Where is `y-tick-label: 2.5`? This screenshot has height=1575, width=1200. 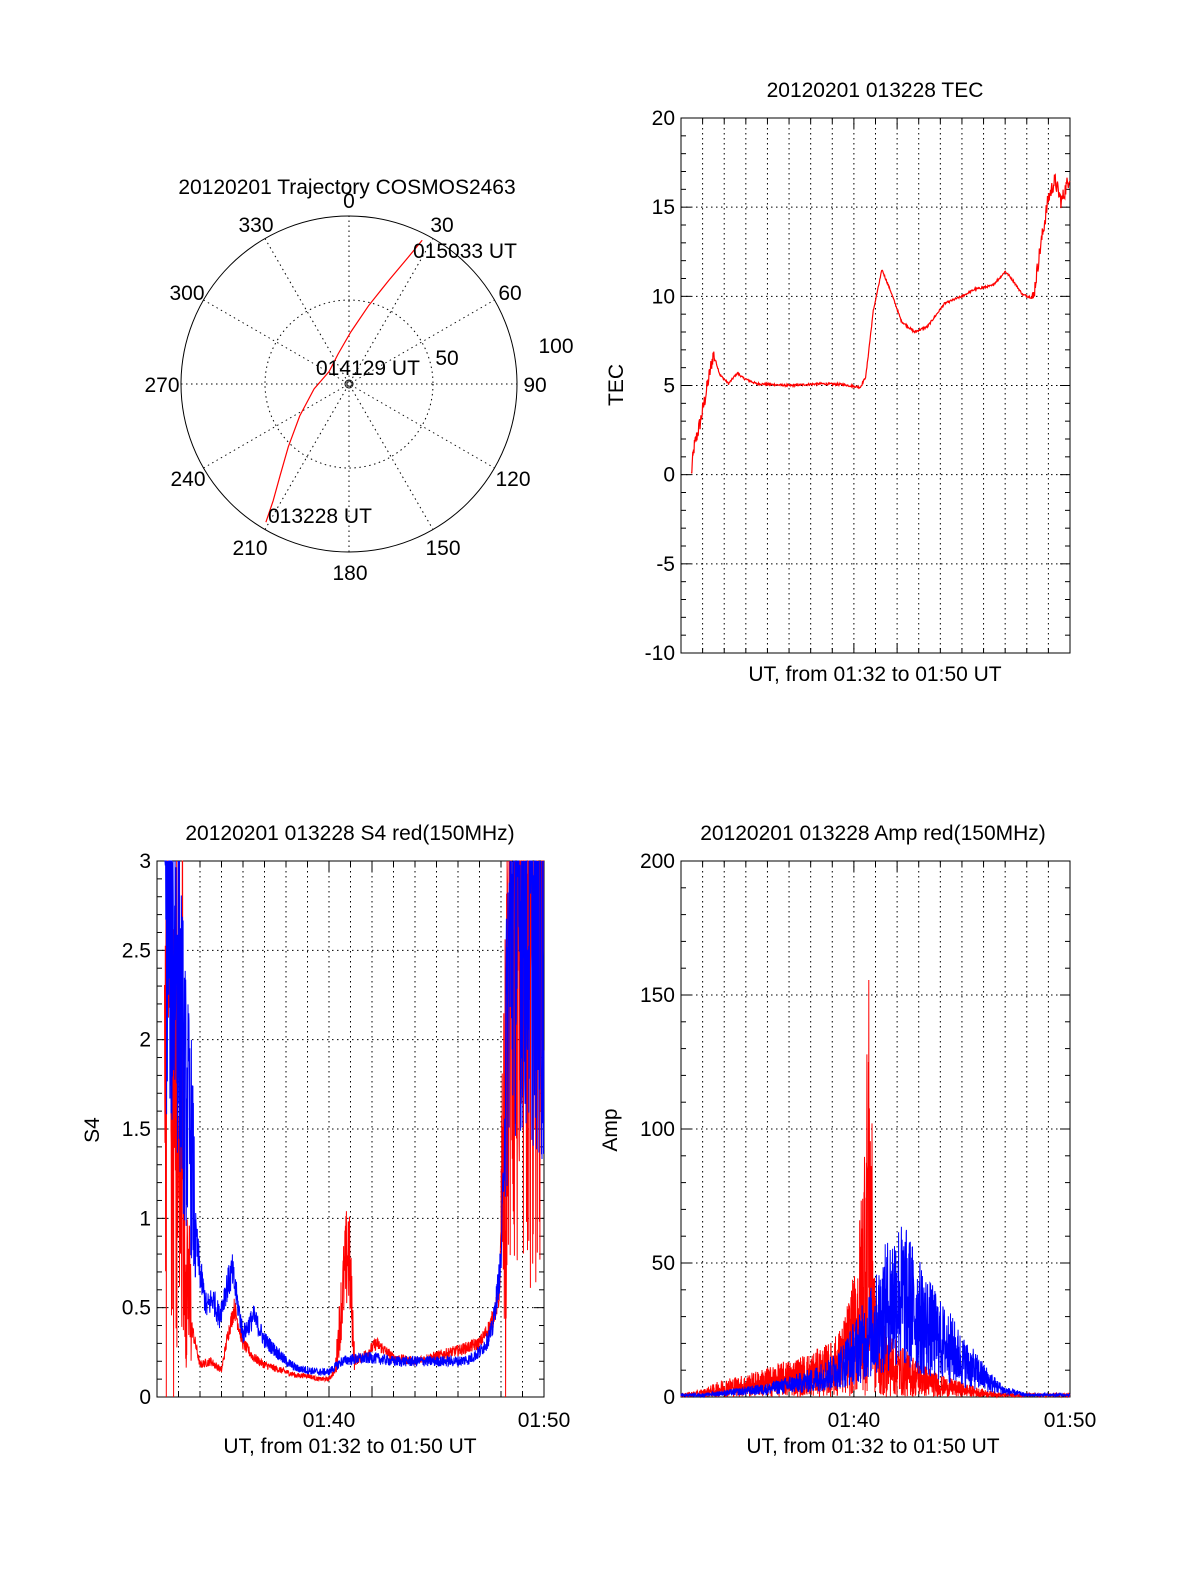
y-tick-label: 2.5 is located at coordinates (136, 950).